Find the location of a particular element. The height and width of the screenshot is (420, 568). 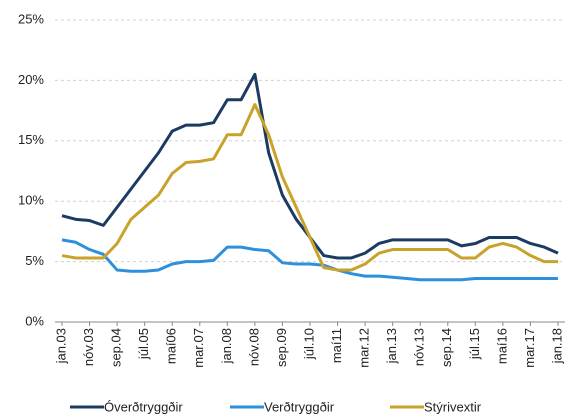

y-tick-label: 5% is located at coordinates (34, 260).